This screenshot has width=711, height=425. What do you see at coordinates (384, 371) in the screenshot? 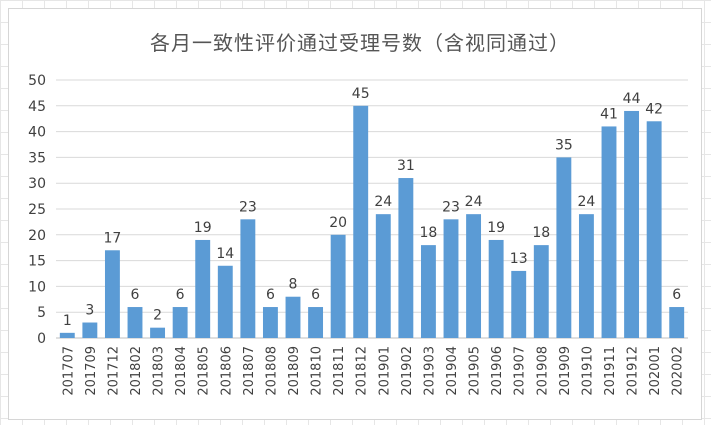
I see `x-tick-label: 201901` at bounding box center [384, 371].